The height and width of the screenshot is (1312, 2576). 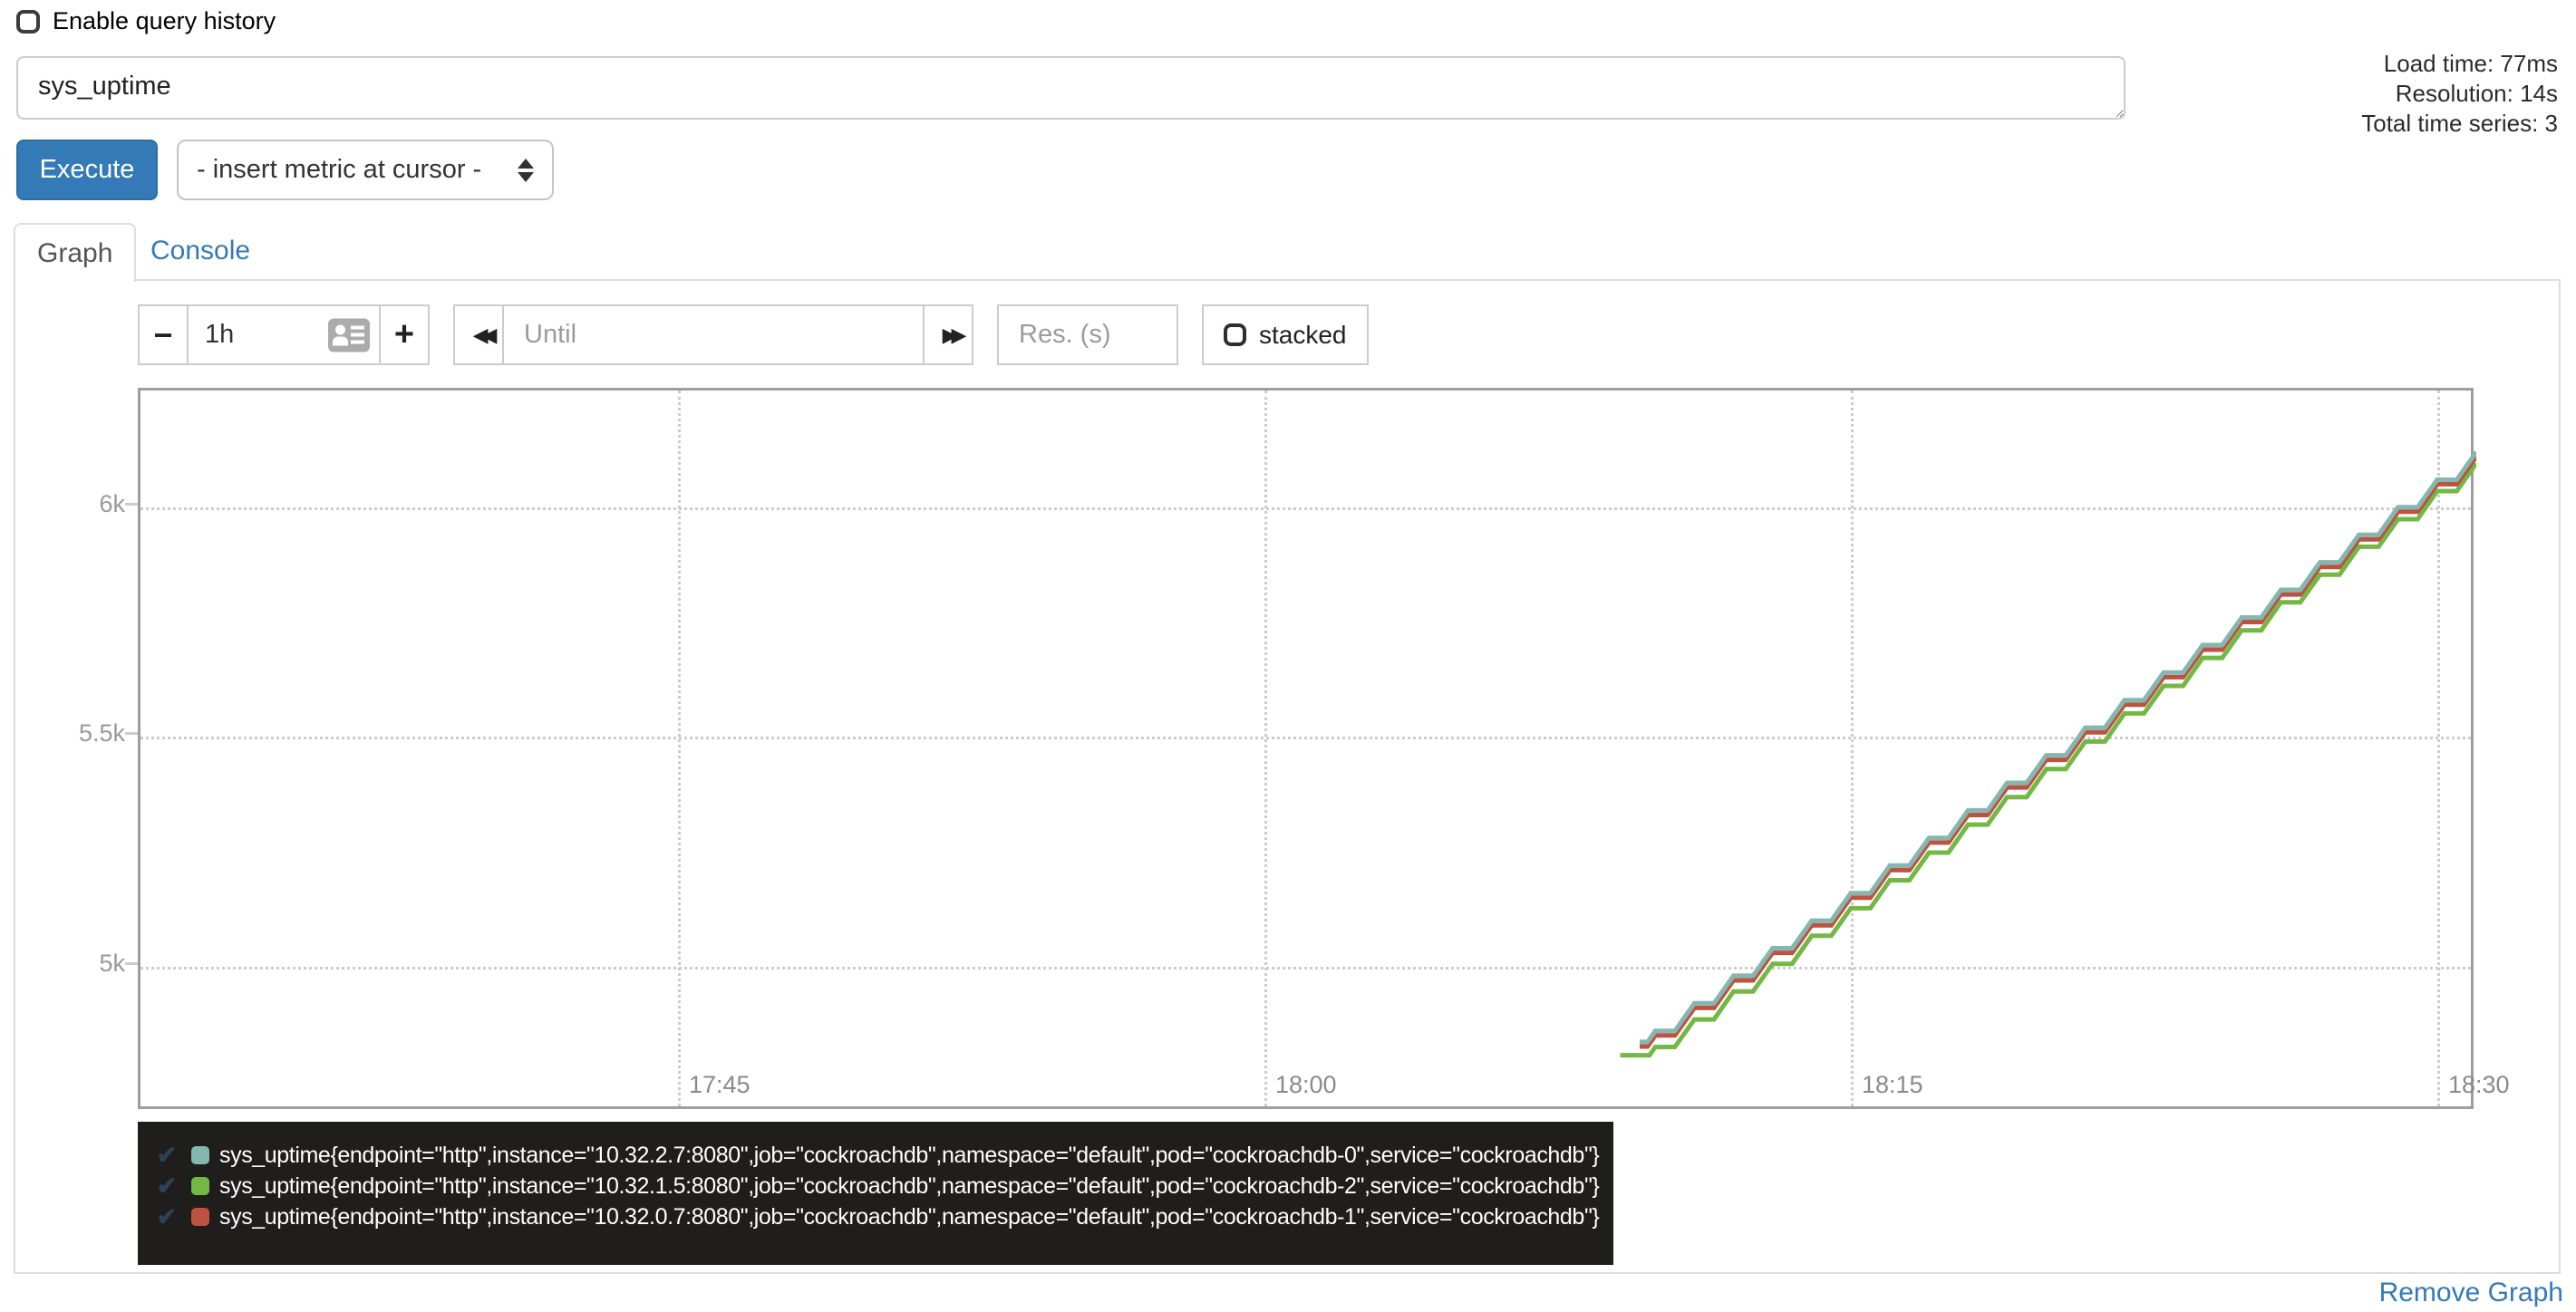 What do you see at coordinates (1305, 738) in the screenshot?
I see `gridline-y-5.5k` at bounding box center [1305, 738].